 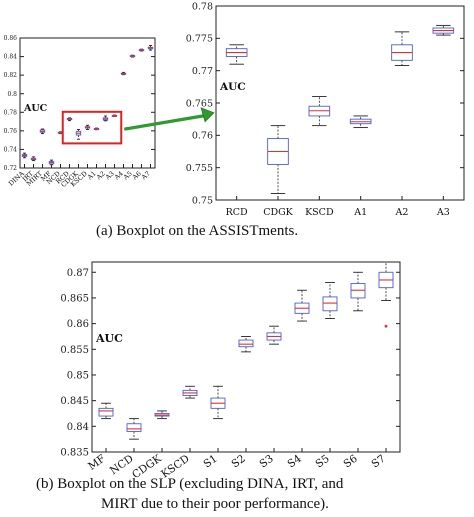 What do you see at coordinates (278, 212) in the screenshot?
I see `x-tick-label: CDGK` at bounding box center [278, 212].